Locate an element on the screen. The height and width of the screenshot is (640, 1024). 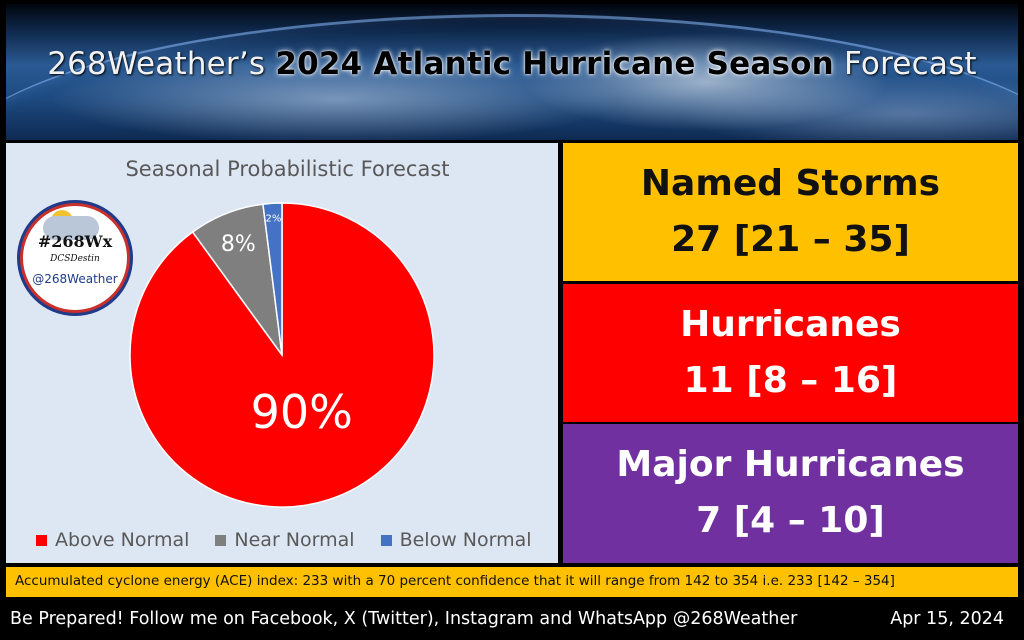
legend-label: Near Normal is located at coordinates (294, 540).